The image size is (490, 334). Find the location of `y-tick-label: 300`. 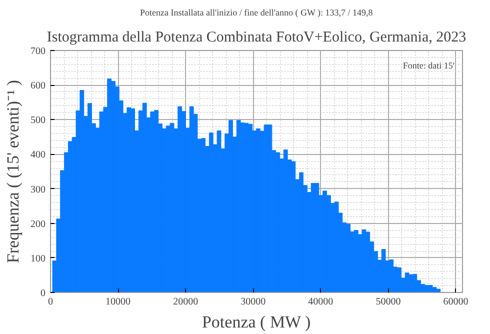

y-tick-label: 300 is located at coordinates (38, 190).